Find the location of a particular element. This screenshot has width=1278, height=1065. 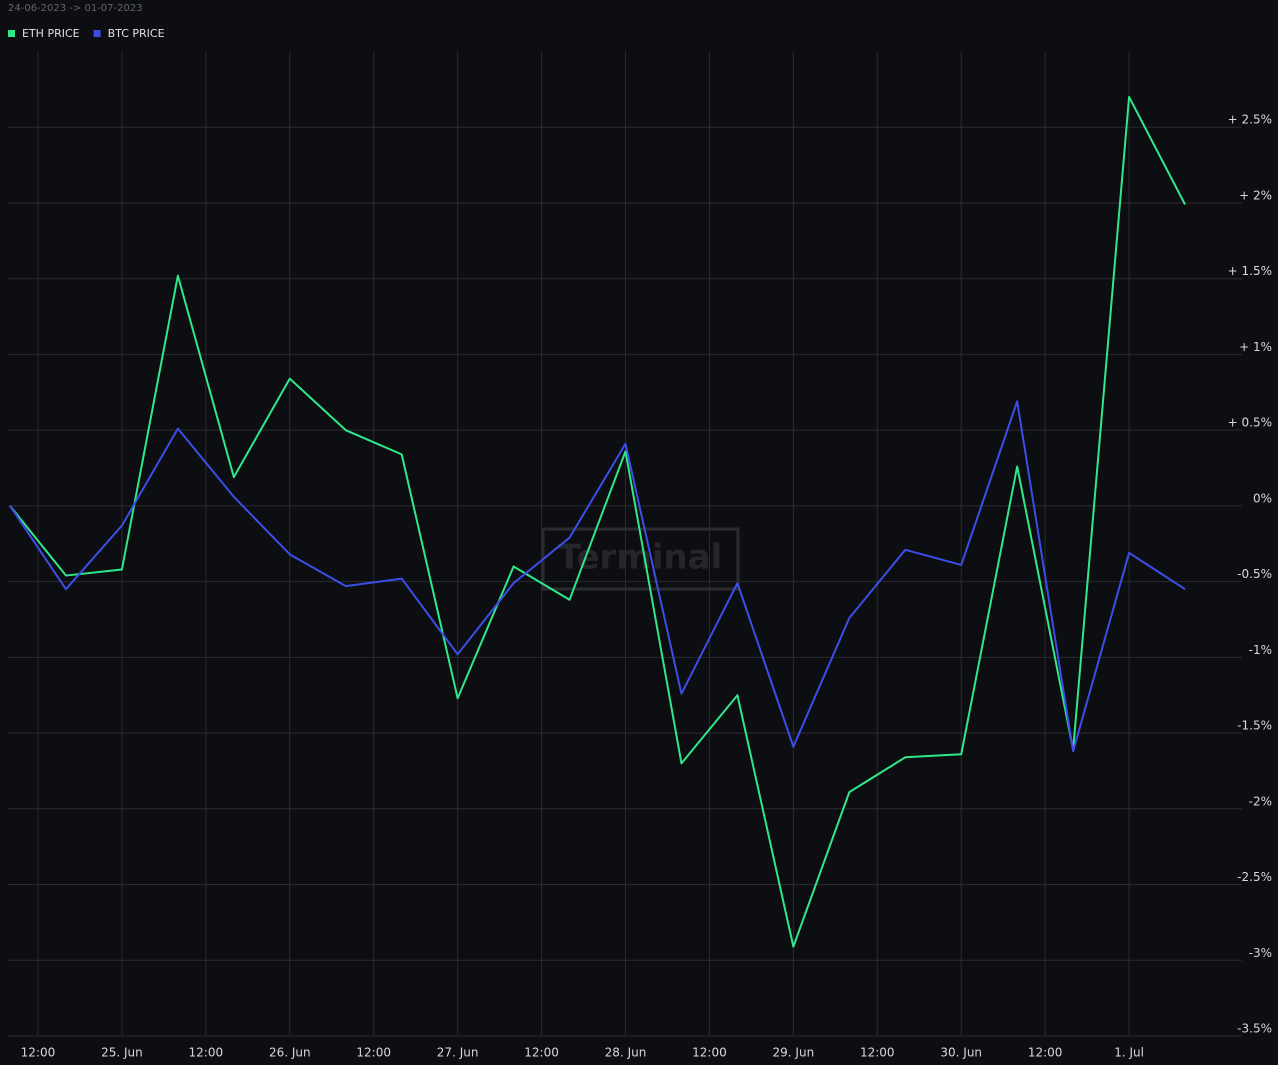

x-tick-label: 28. Jun is located at coordinates (626, 1053).